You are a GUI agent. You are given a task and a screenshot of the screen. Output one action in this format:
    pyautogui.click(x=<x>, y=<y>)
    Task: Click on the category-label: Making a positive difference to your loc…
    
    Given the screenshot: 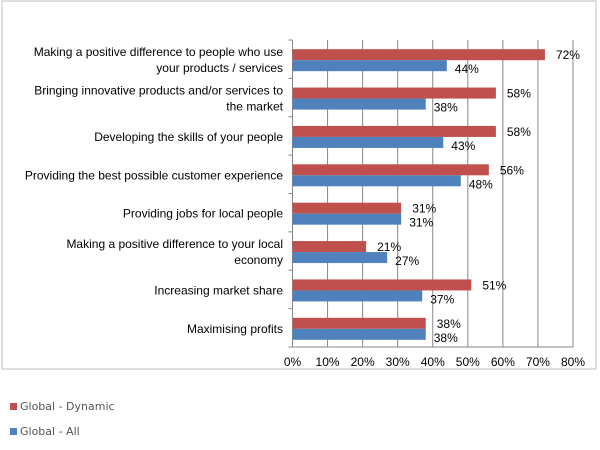 What is the action you would take?
    pyautogui.click(x=174, y=252)
    